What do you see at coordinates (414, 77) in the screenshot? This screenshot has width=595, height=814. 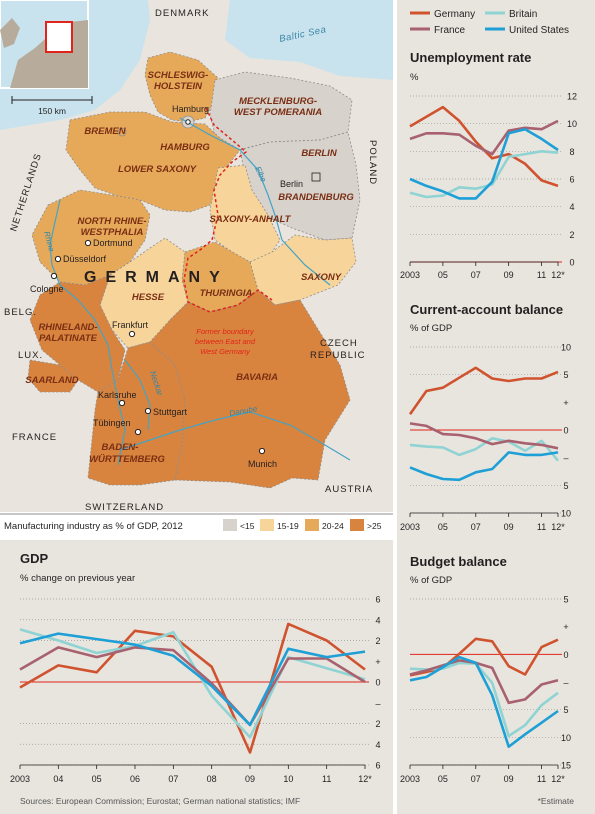 I see `unemployment-unit: %` at bounding box center [414, 77].